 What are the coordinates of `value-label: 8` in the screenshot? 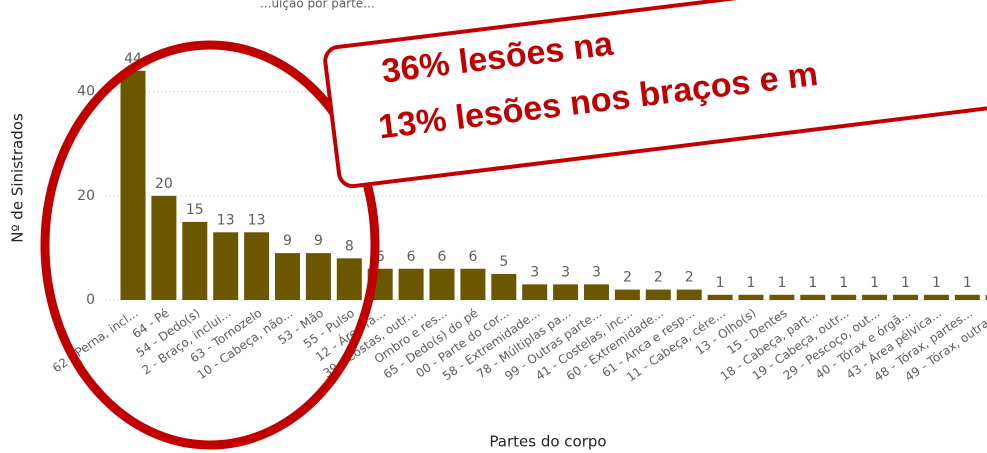 It's located at (349, 246).